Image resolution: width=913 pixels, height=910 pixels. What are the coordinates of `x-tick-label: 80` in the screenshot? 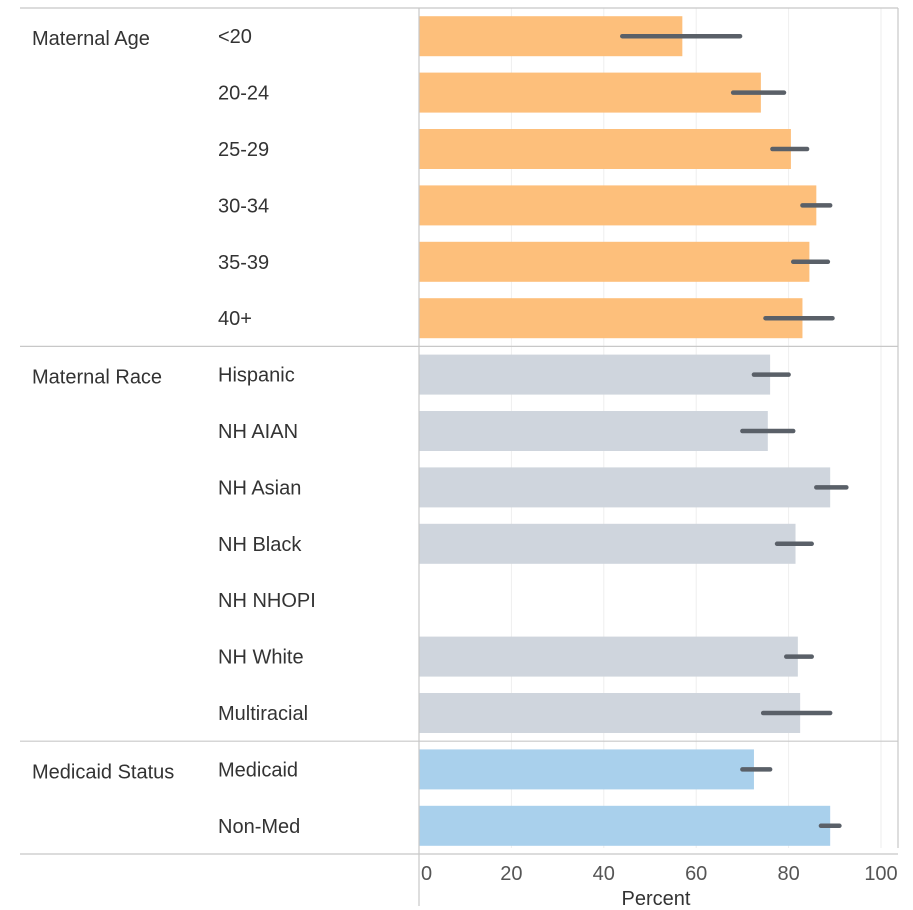 It's located at (788, 874).